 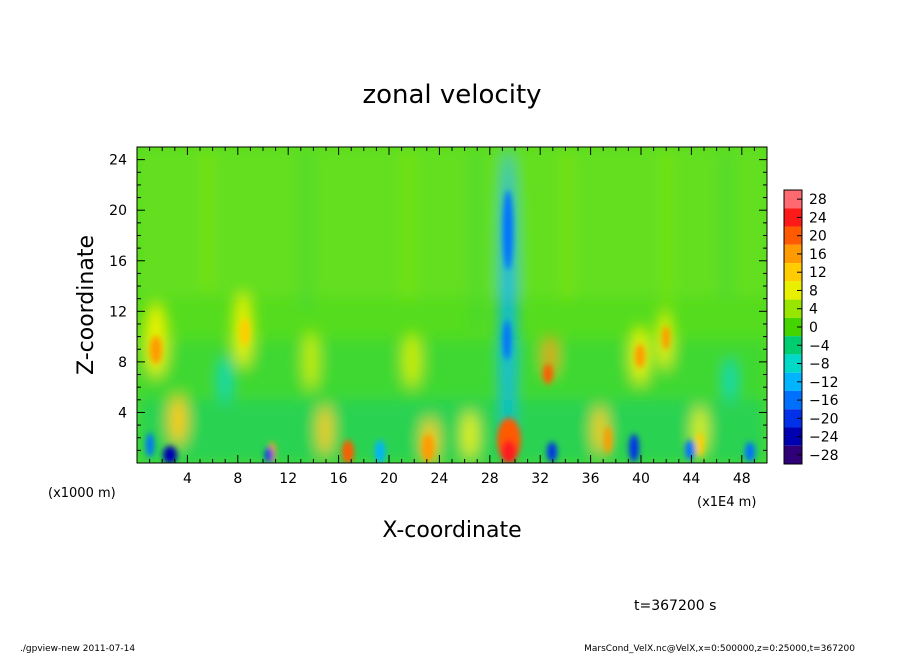 What do you see at coordinates (824, 438) in the screenshot?
I see `colorbar-label: −24` at bounding box center [824, 438].